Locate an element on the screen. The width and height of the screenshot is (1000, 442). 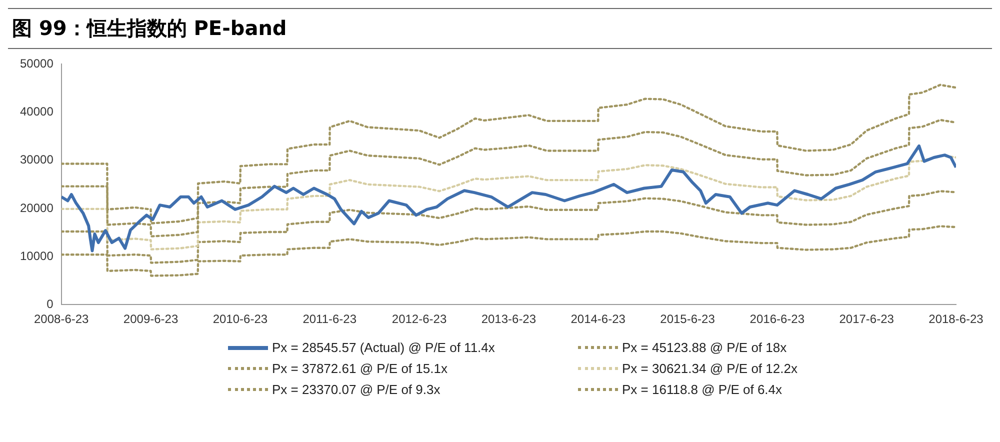
legend-label: Px = 16118.8 @ P/E of 6.4x is located at coordinates (702, 389).